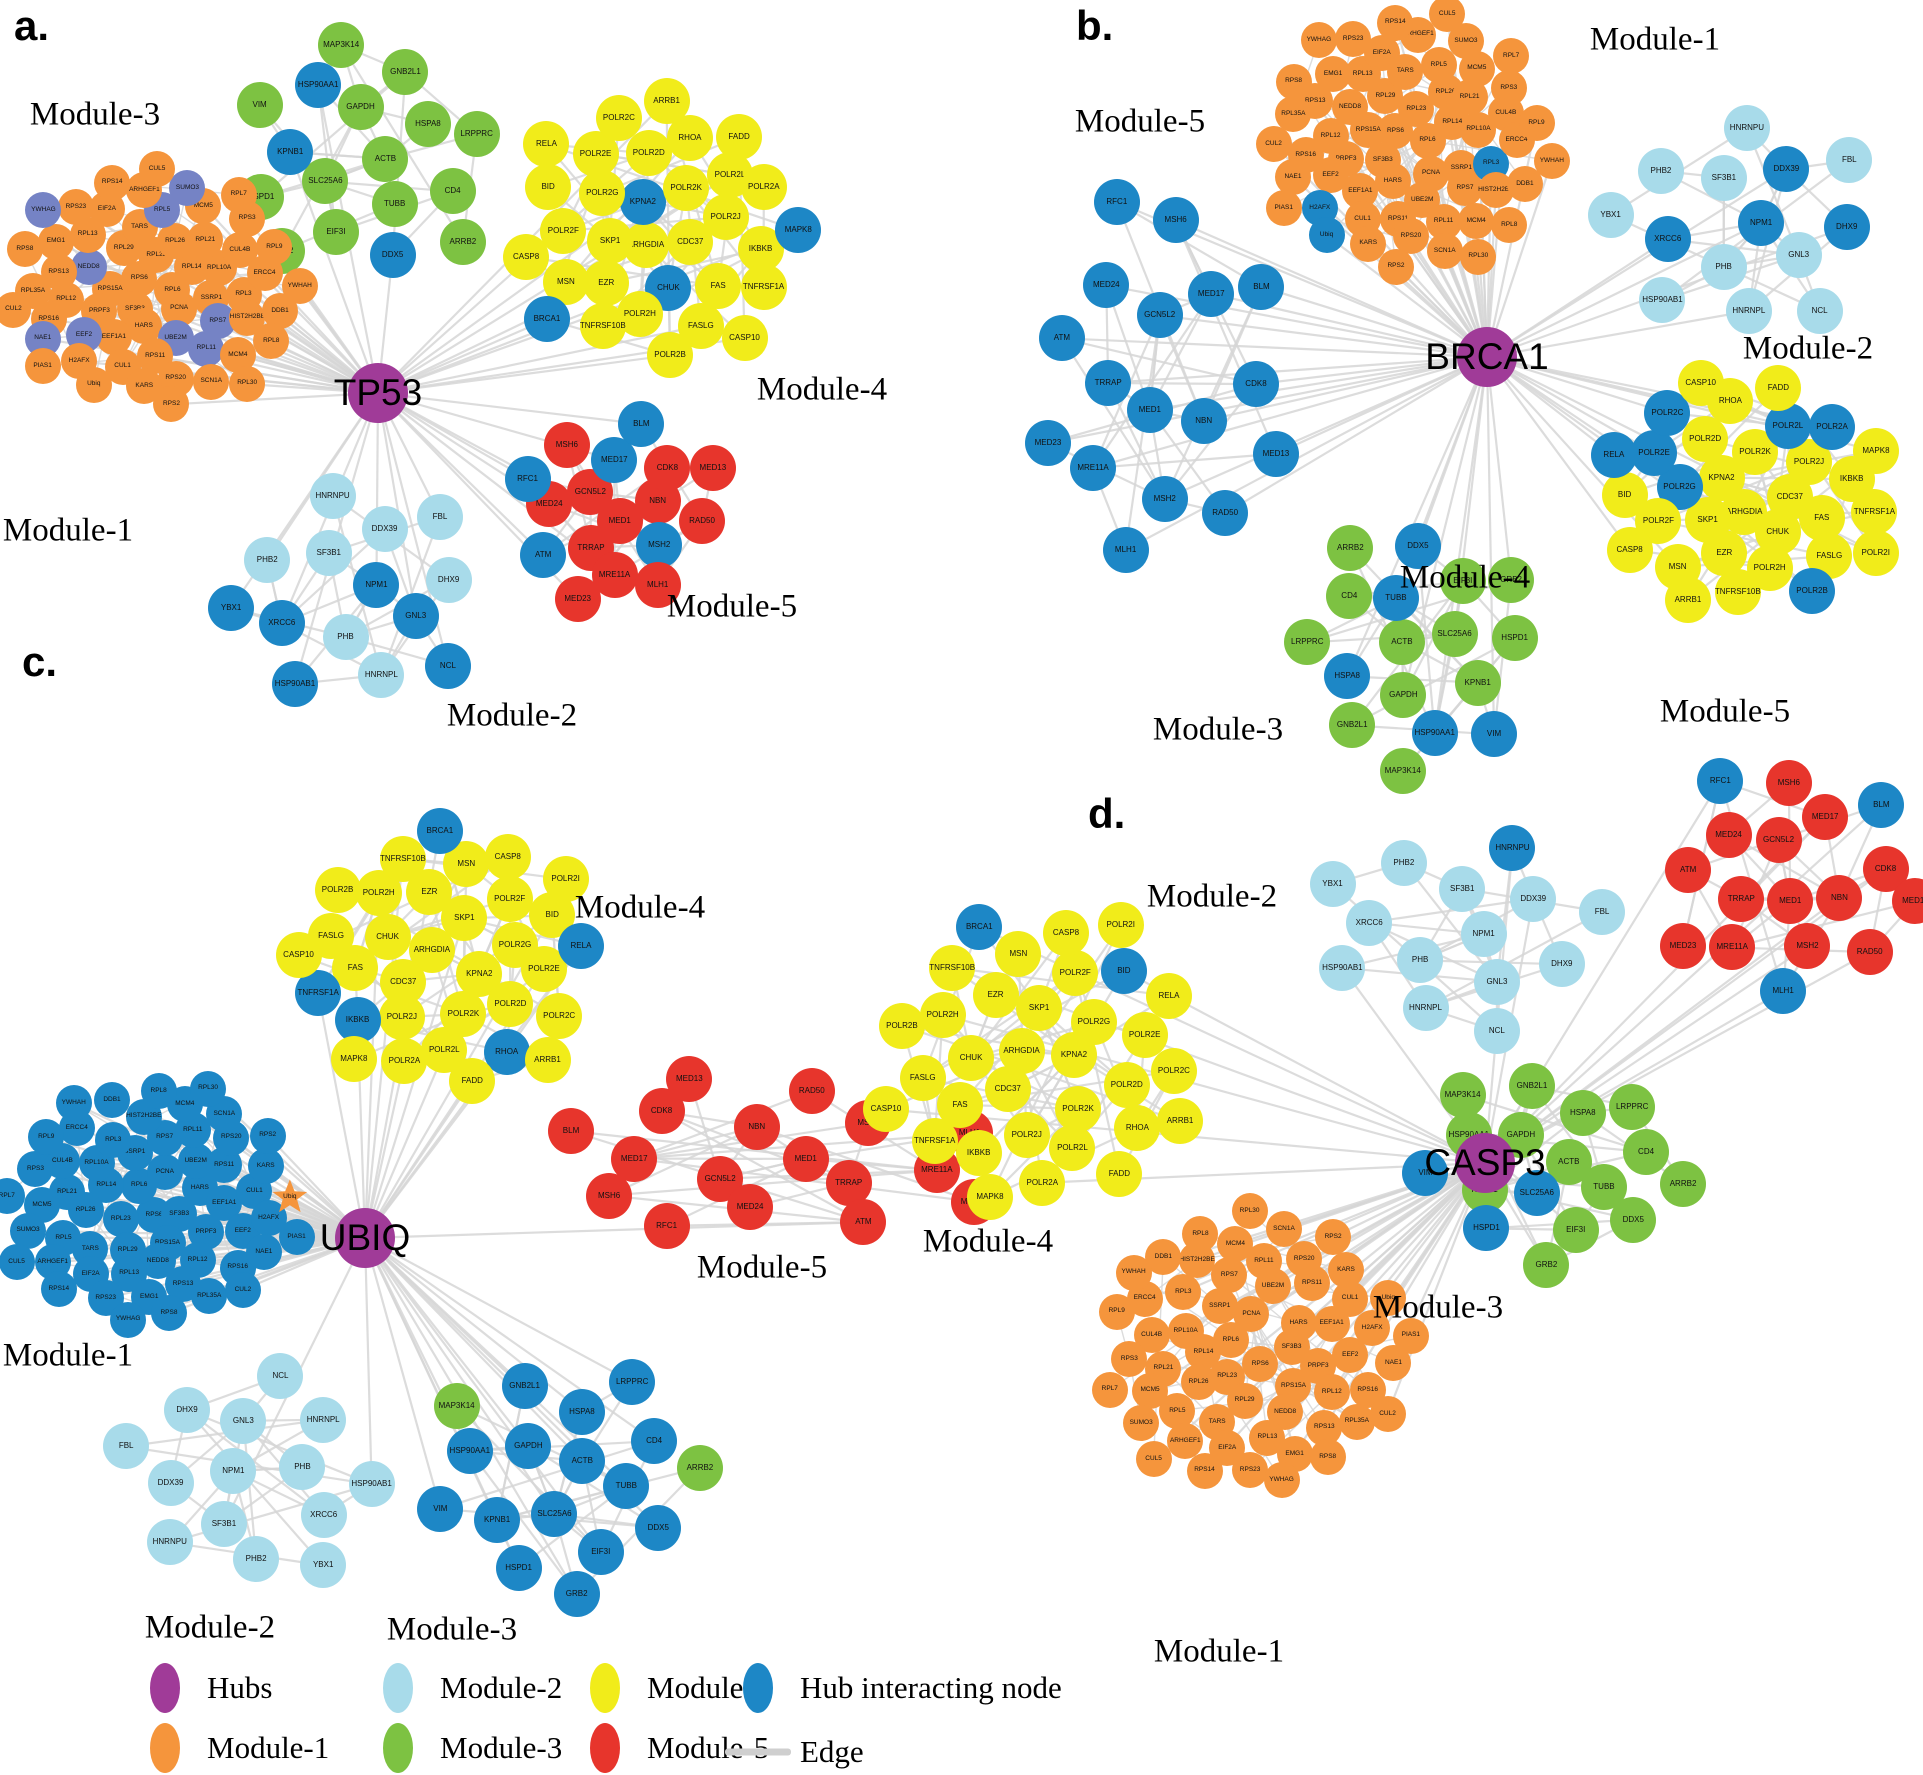  Describe the element at coordinates (1438, 65) in the screenshot. I see `node-RPL5: RPL5` at that location.